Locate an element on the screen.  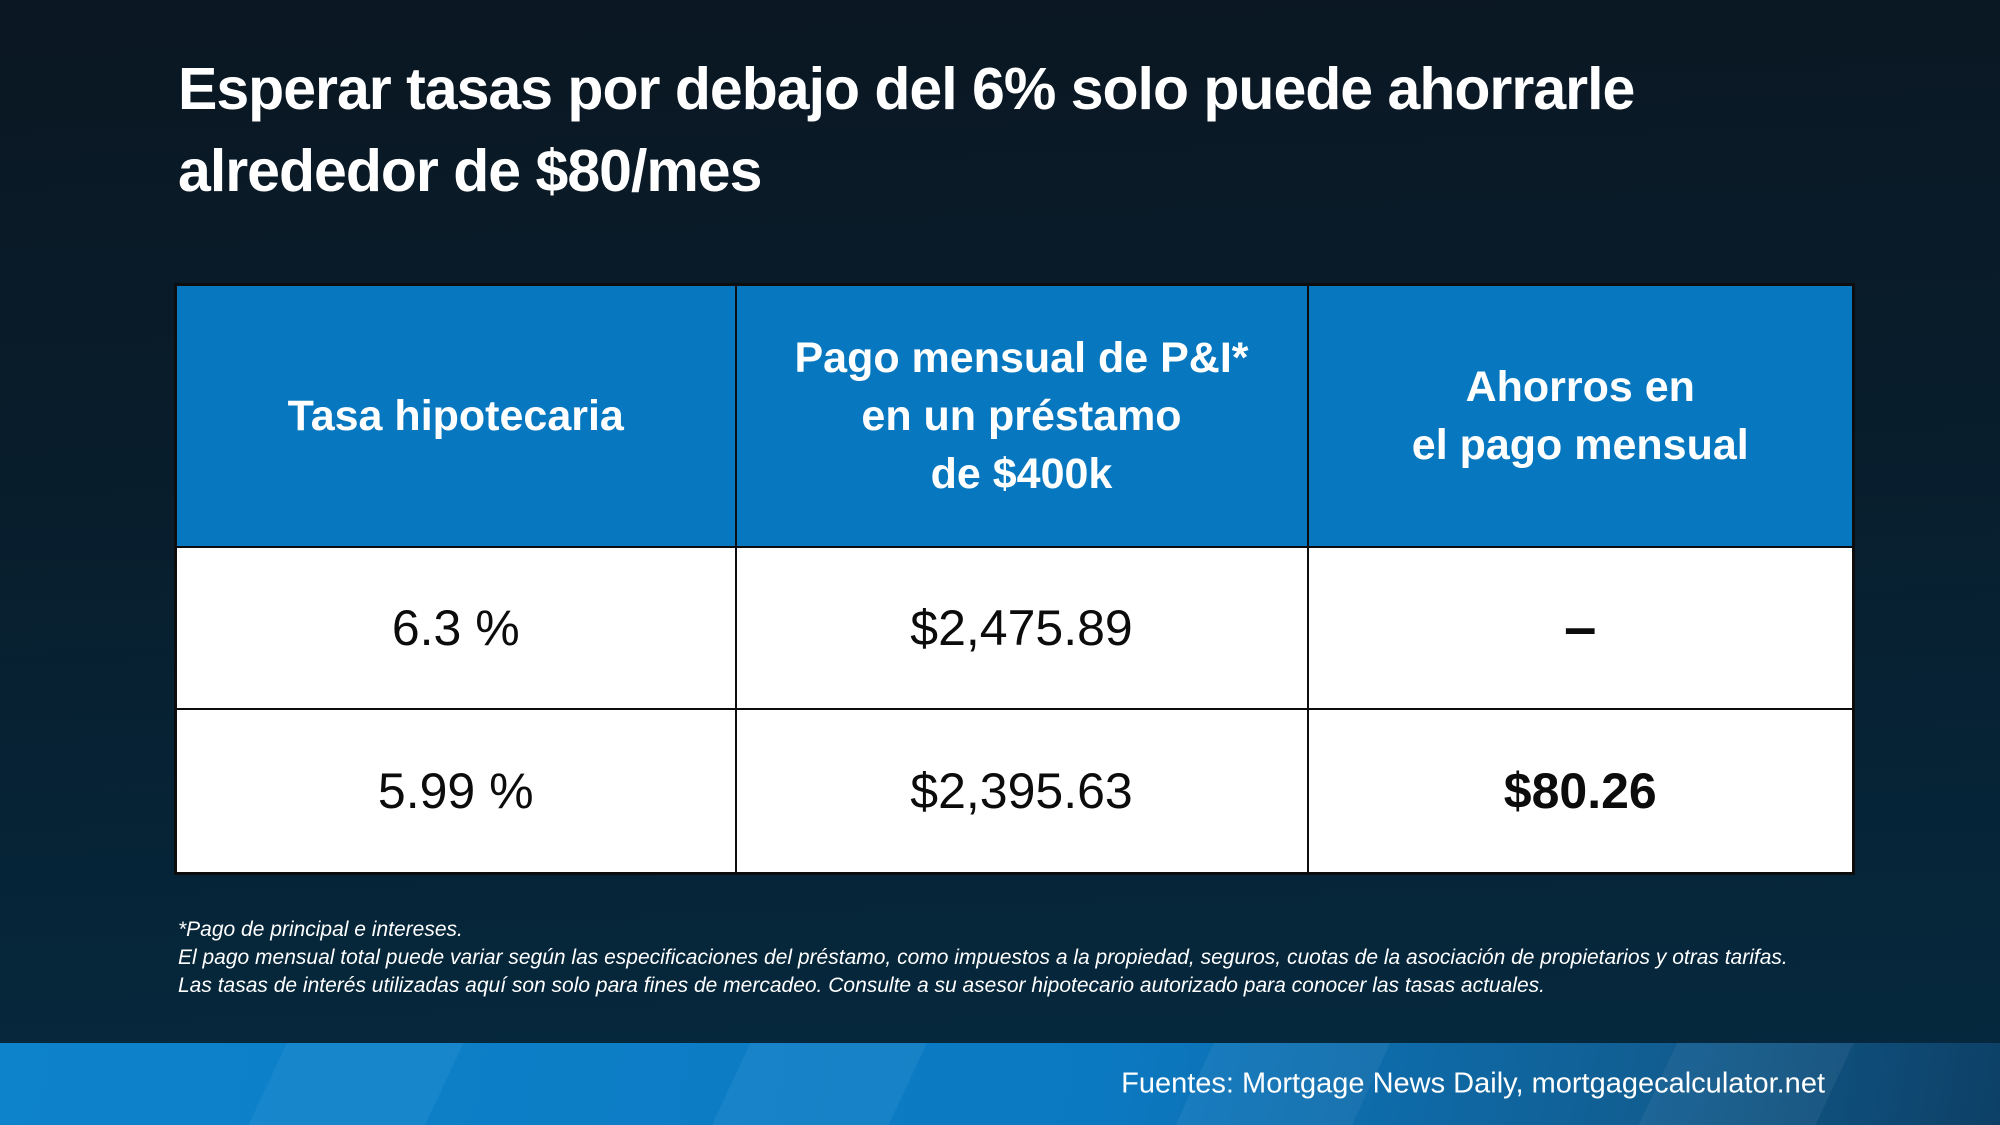
column-header-mortgage-rate: Tasa hipotecaria is located at coordinates (455, 415).